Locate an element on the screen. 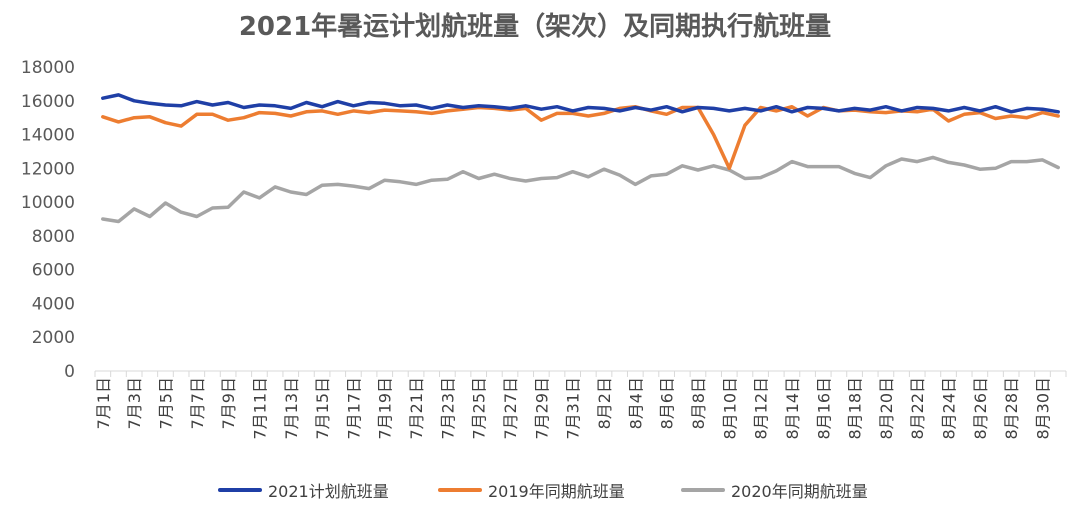 Image resolution: width=1070 pixels, height=513 pixels. x-tick-label: 8月22日 is located at coordinates (917, 408).